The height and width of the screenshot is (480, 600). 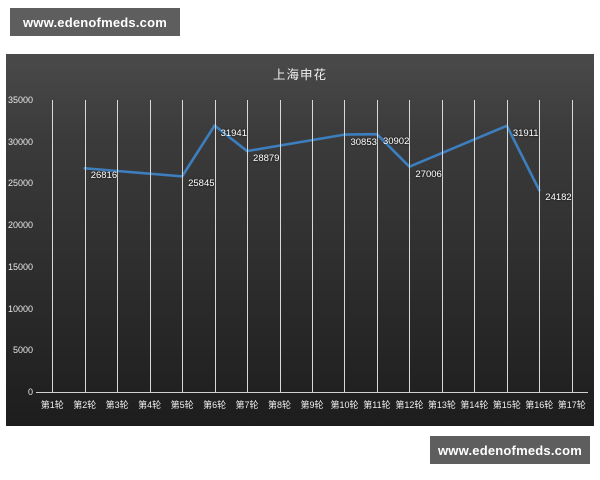 What do you see at coordinates (20, 225) in the screenshot?
I see `y-axis-tick: 20000` at bounding box center [20, 225].